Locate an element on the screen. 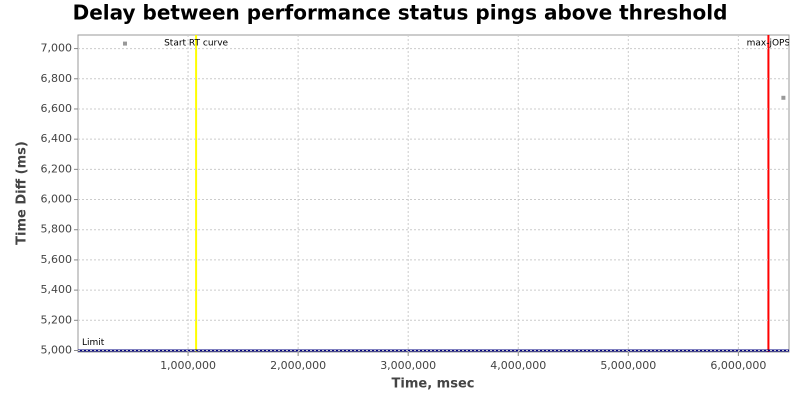  x-tick-label: 2,000,000 is located at coordinates (298, 365).